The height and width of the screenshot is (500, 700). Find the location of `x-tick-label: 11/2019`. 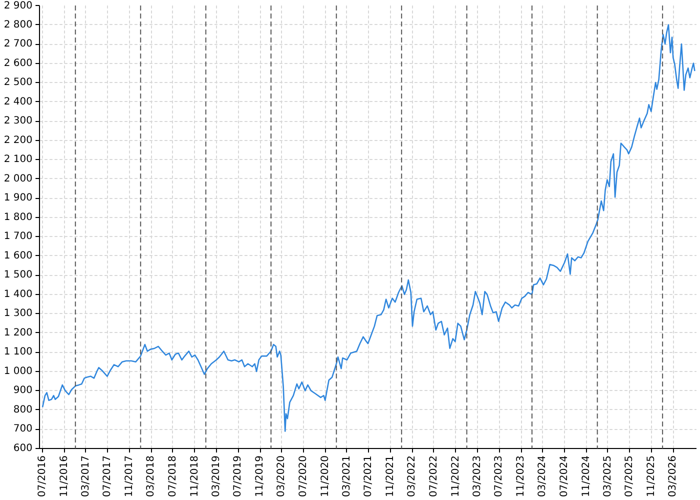

x-tick-label: 11/2019 is located at coordinates (260, 476).